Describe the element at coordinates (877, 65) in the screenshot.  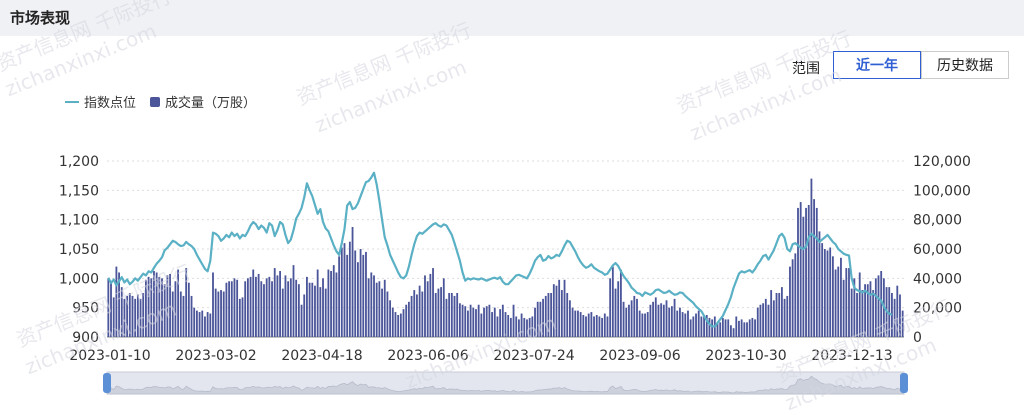
I see `range-button-1y: 近一年` at that location.